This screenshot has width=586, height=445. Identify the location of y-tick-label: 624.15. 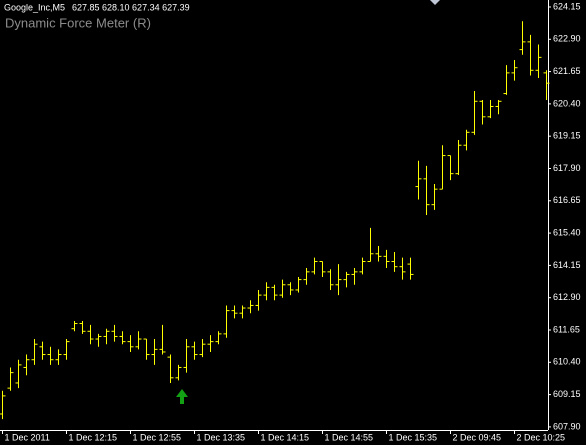
(567, 6).